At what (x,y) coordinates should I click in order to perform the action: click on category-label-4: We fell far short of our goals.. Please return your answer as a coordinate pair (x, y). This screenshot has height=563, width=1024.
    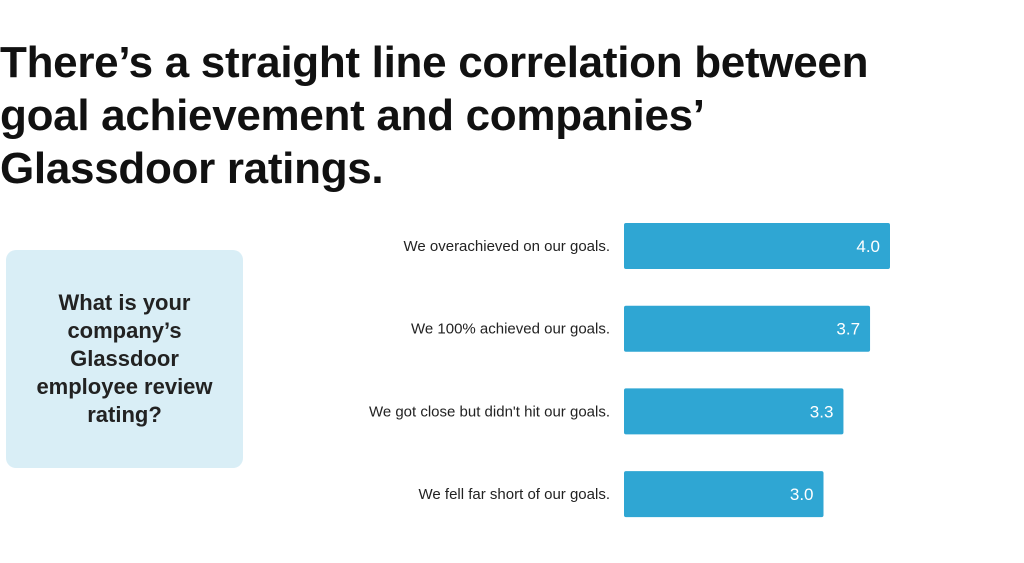
    Looking at the image, I should click on (514, 494).